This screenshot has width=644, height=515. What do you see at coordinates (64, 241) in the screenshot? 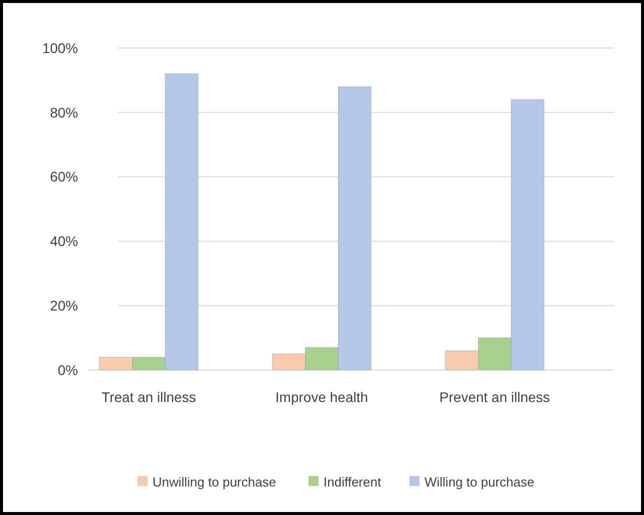
I see `y-tick-label: 40%` at bounding box center [64, 241].